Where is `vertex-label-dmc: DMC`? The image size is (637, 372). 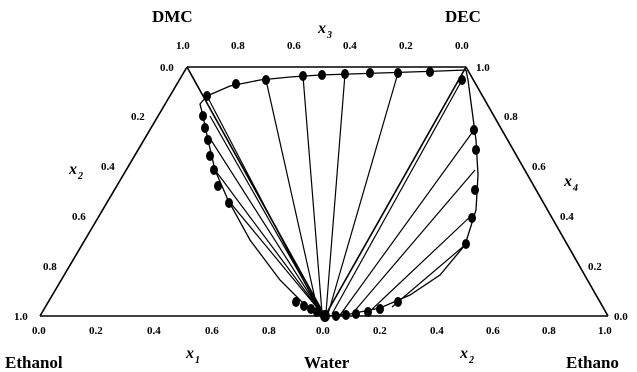 vertex-label-dmc: DMC is located at coordinates (172, 16).